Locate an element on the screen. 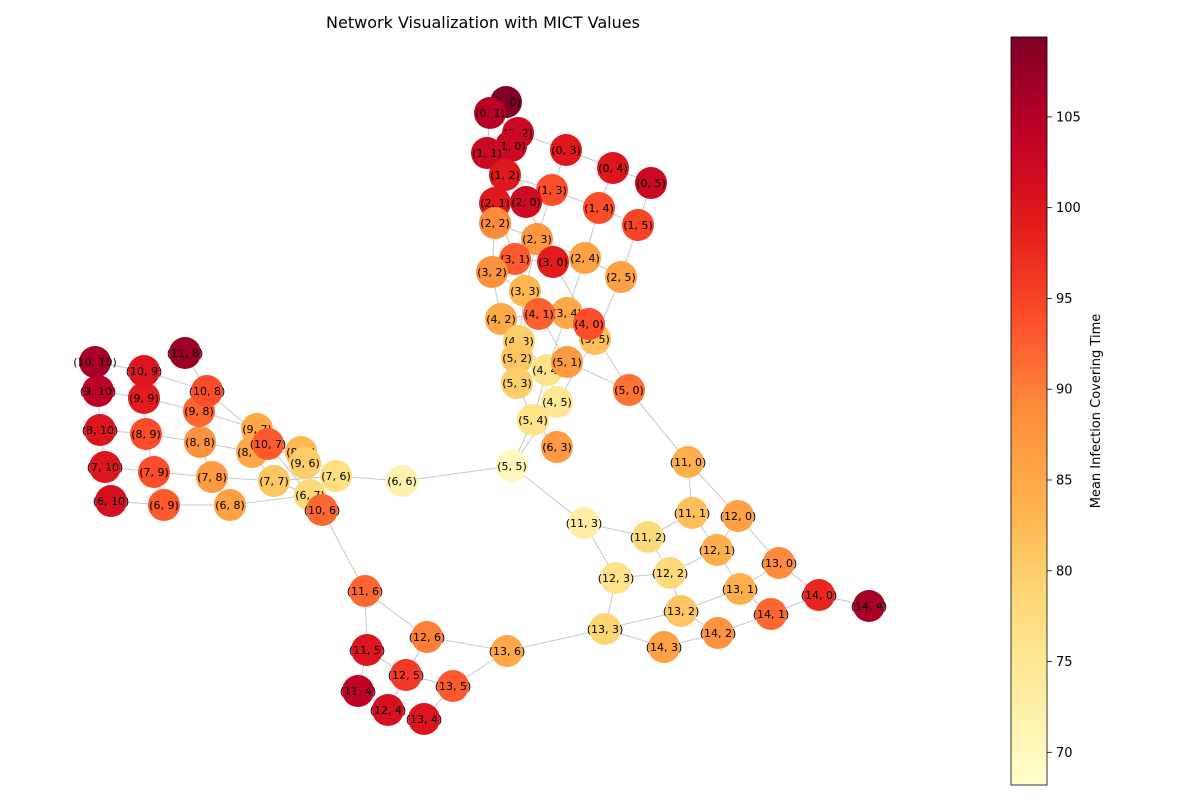 The image size is (1200, 800). colorbar-tick-label: 105 is located at coordinates (1068, 117).